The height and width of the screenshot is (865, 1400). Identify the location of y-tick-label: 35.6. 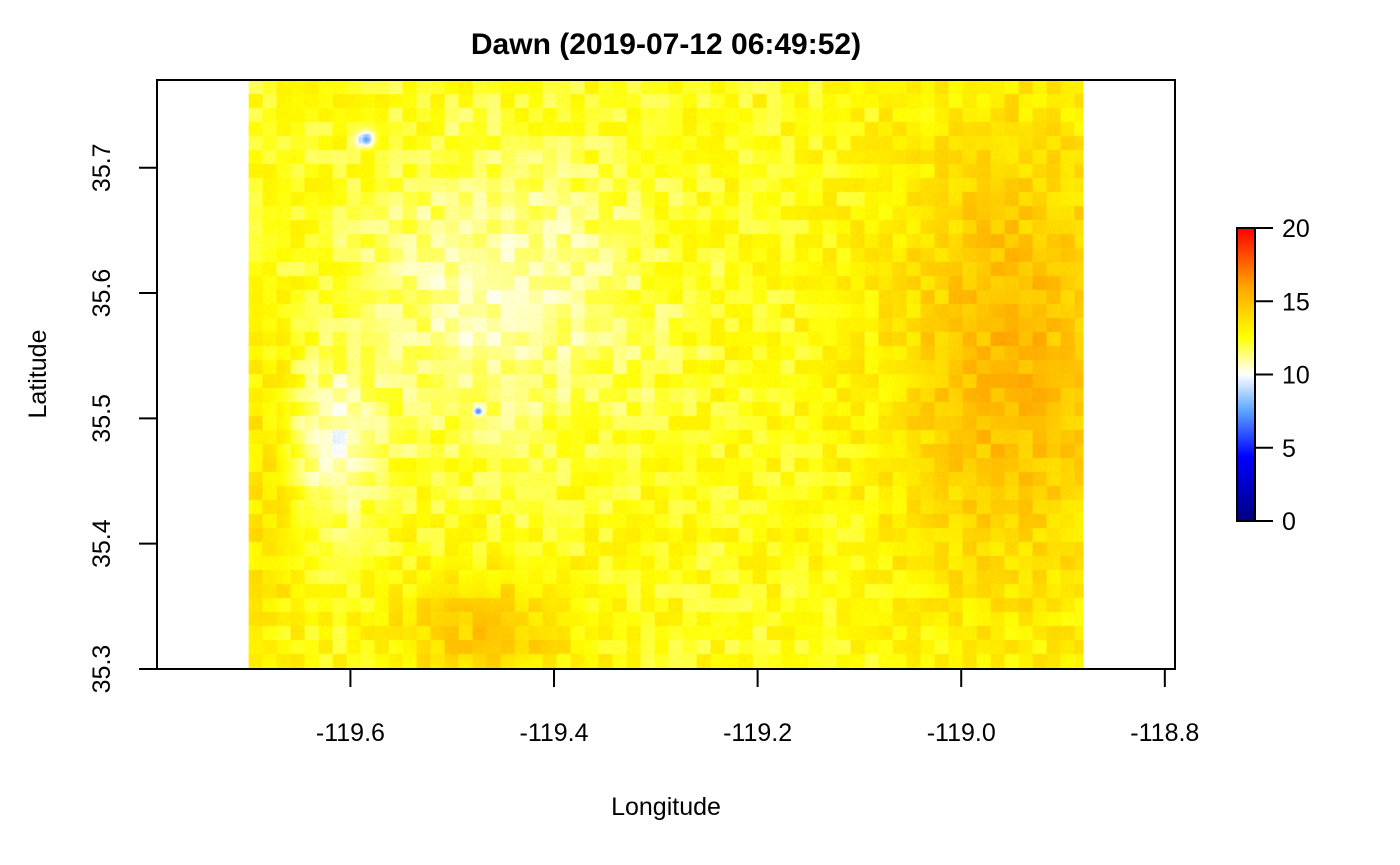
(102, 293).